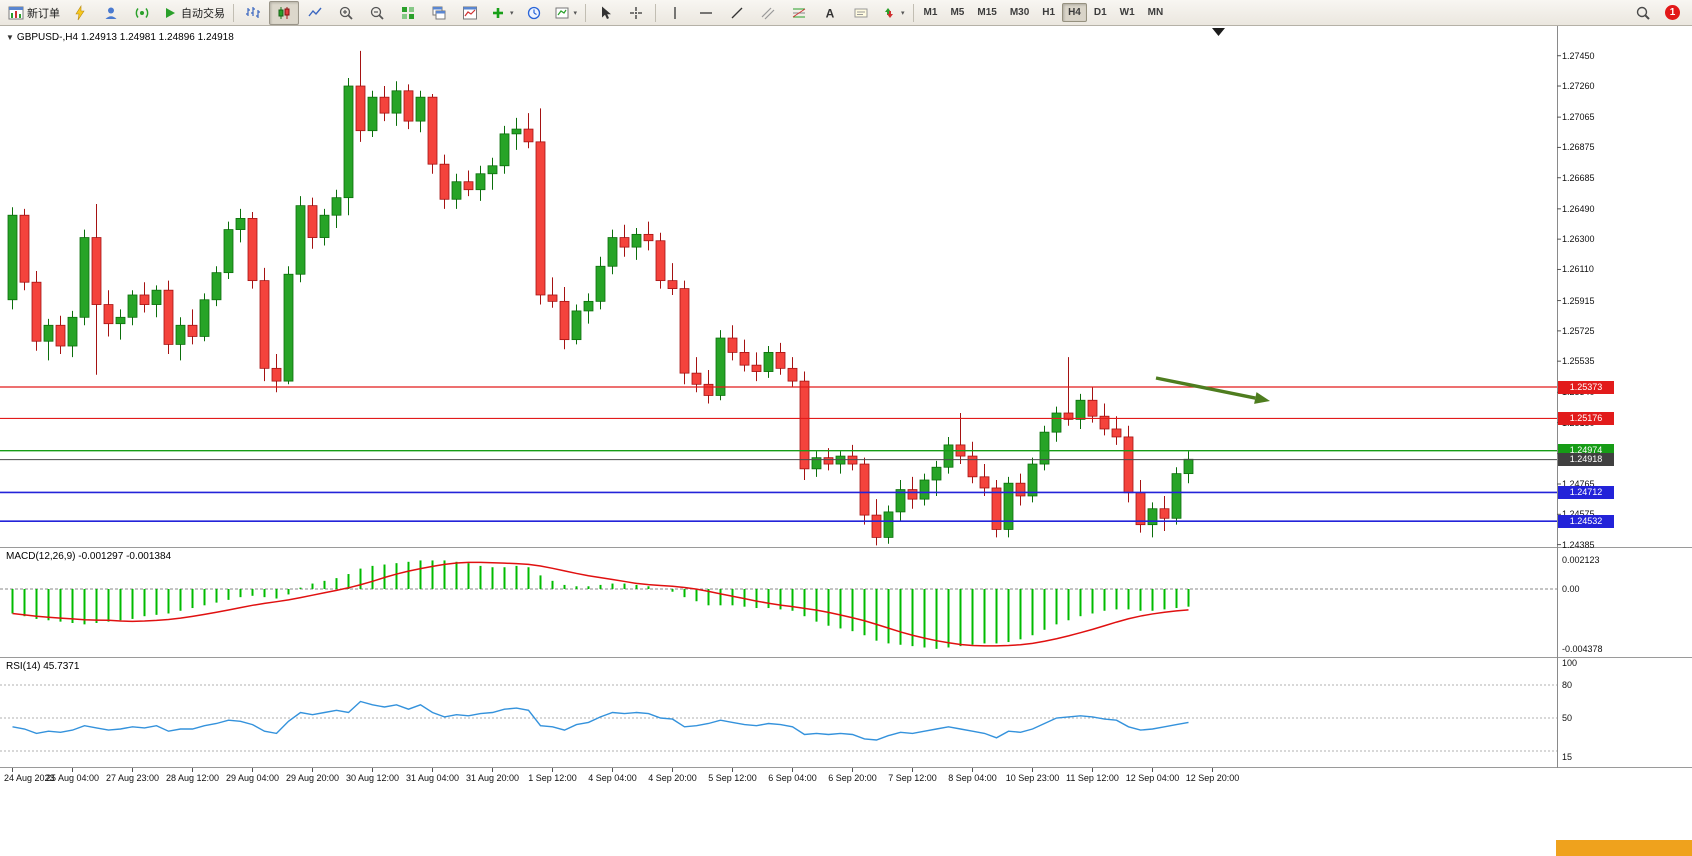  What do you see at coordinates (498, 13) in the screenshot?
I see `add-indicator-icon` at bounding box center [498, 13].